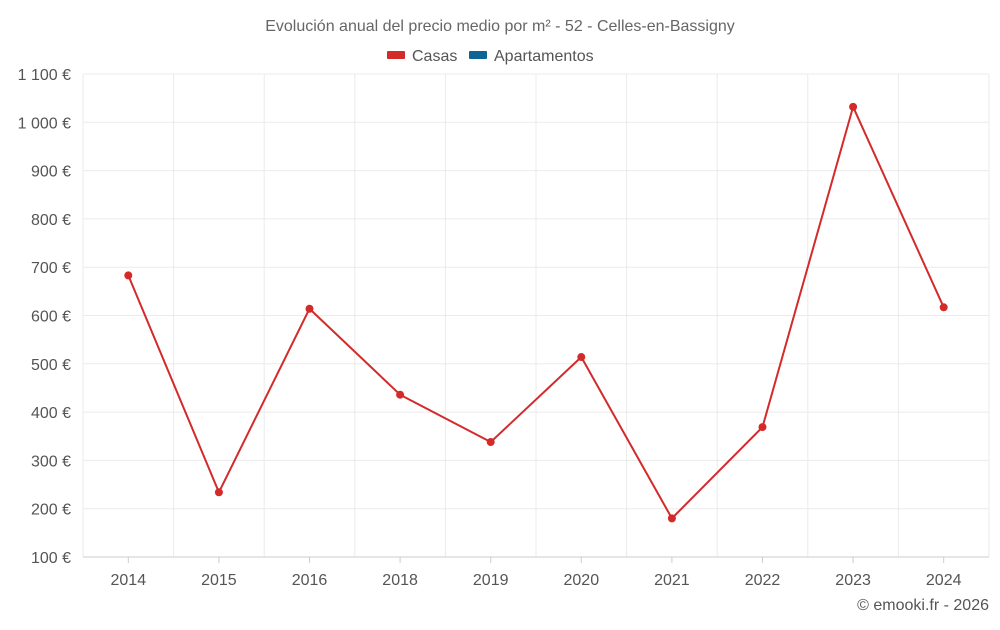 Image resolution: width=1000 pixels, height=630 pixels. What do you see at coordinates (51, 510) in the screenshot?
I see `y-tick-label: 200 €` at bounding box center [51, 510].